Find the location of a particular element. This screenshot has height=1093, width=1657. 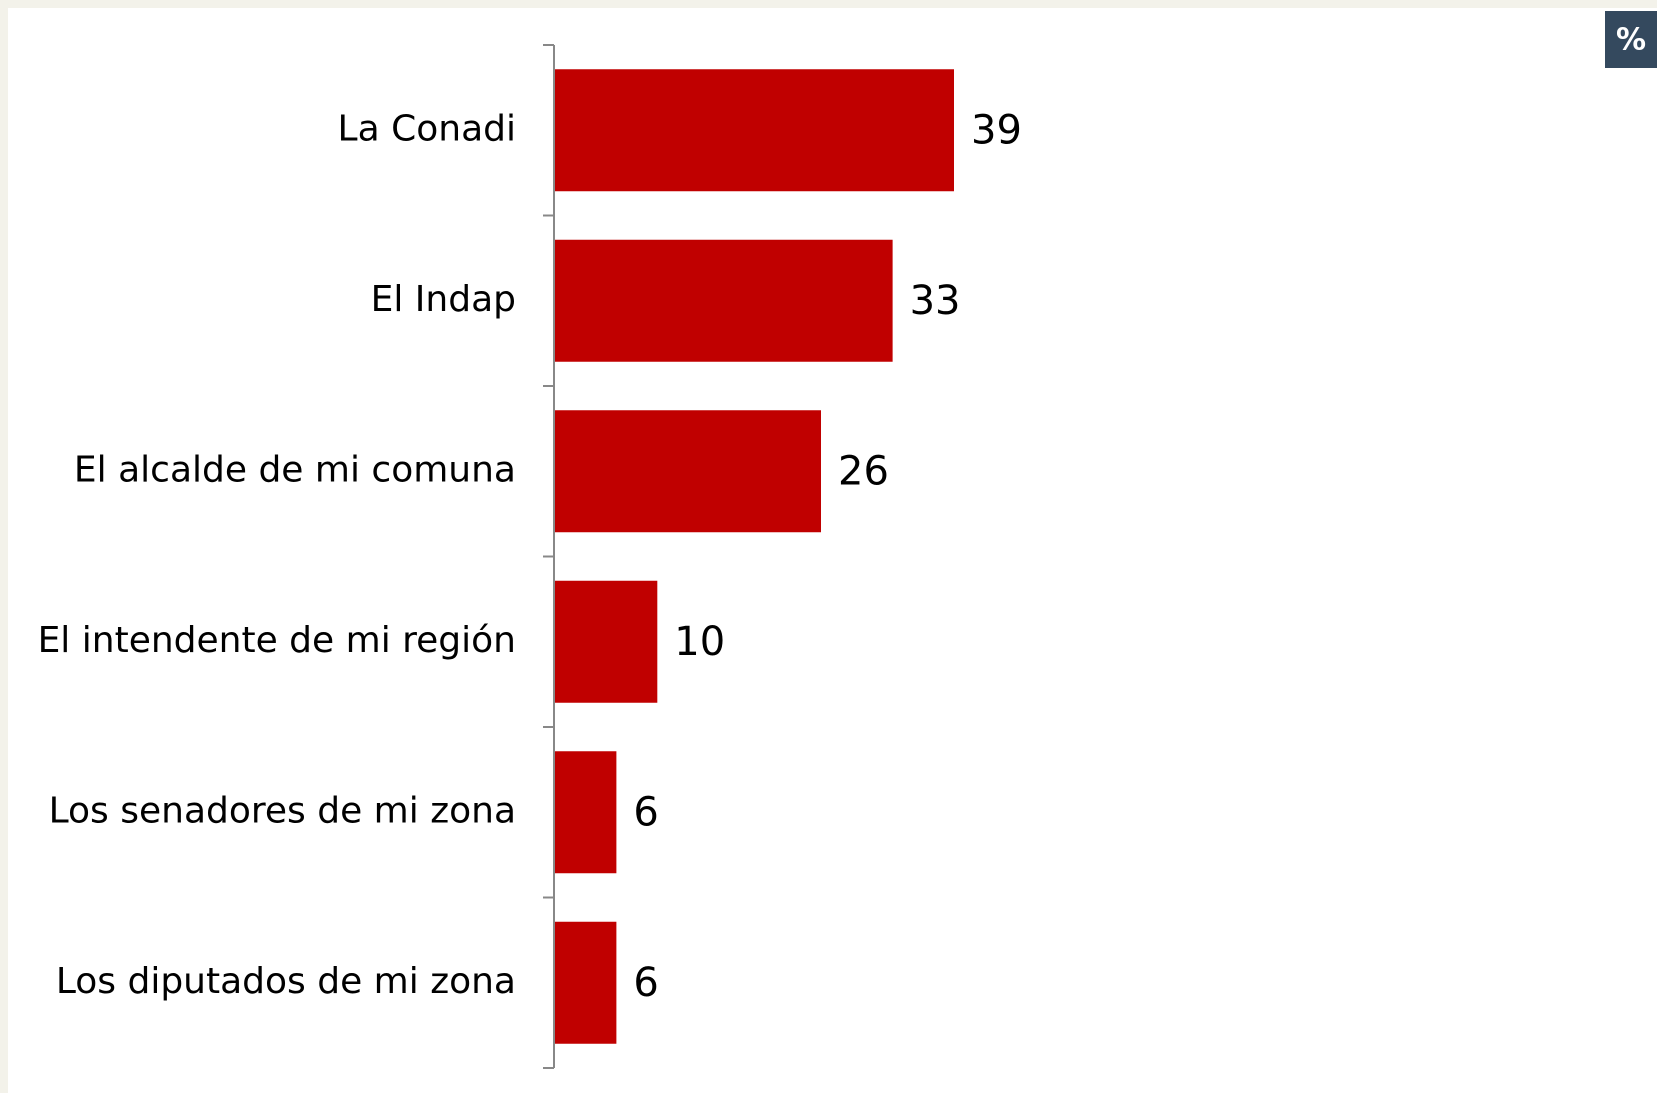

unit-badge is located at coordinates (1631, 39).